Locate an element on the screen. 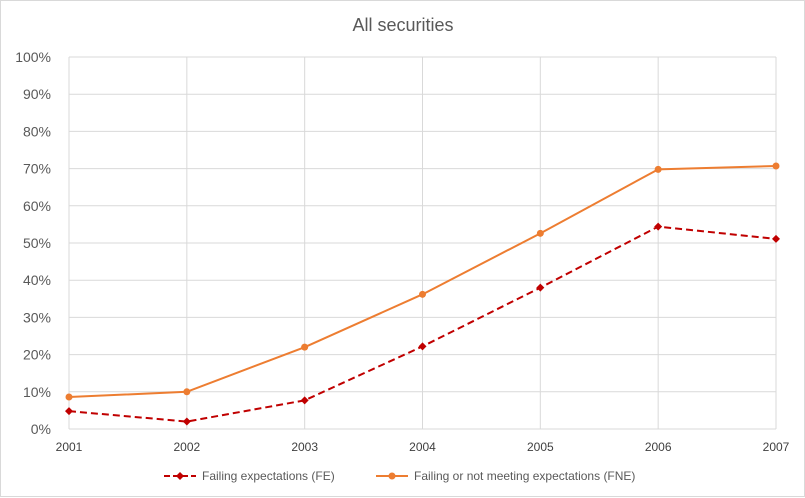 This screenshot has width=805, height=498. y-tick-label: 100% is located at coordinates (33, 57).